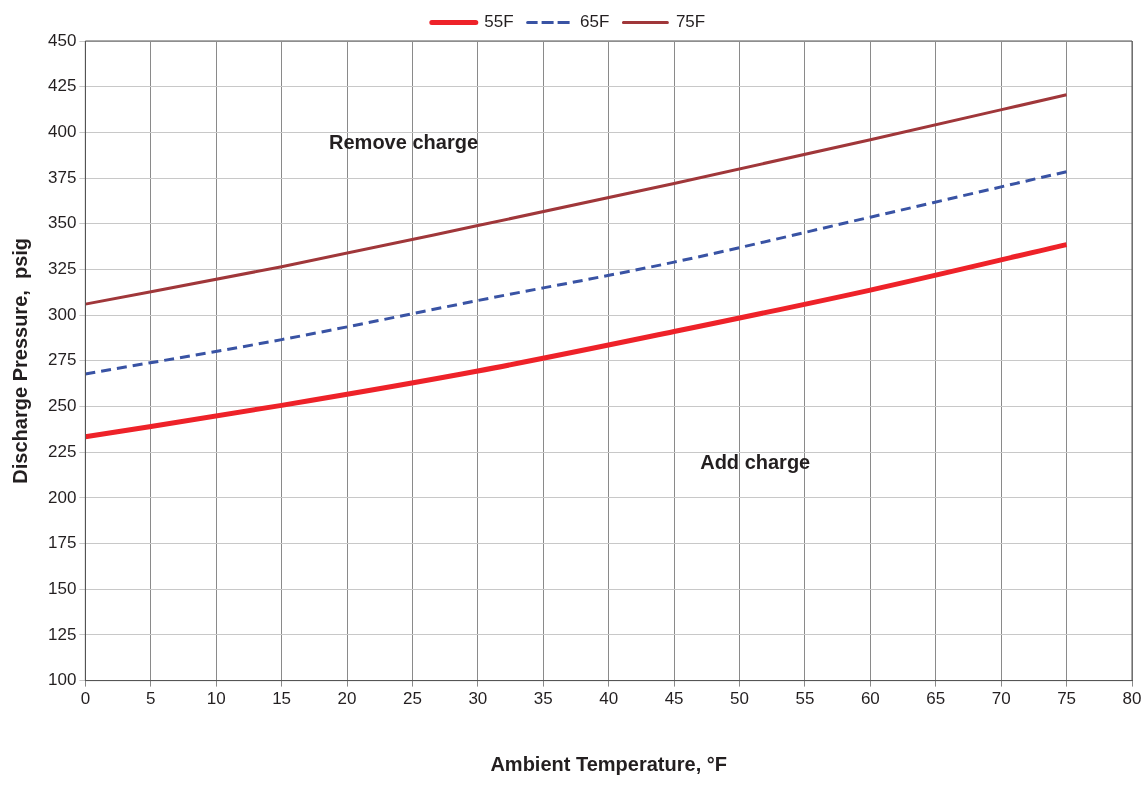  I want to click on x-tick-label: 65, so click(936, 699).